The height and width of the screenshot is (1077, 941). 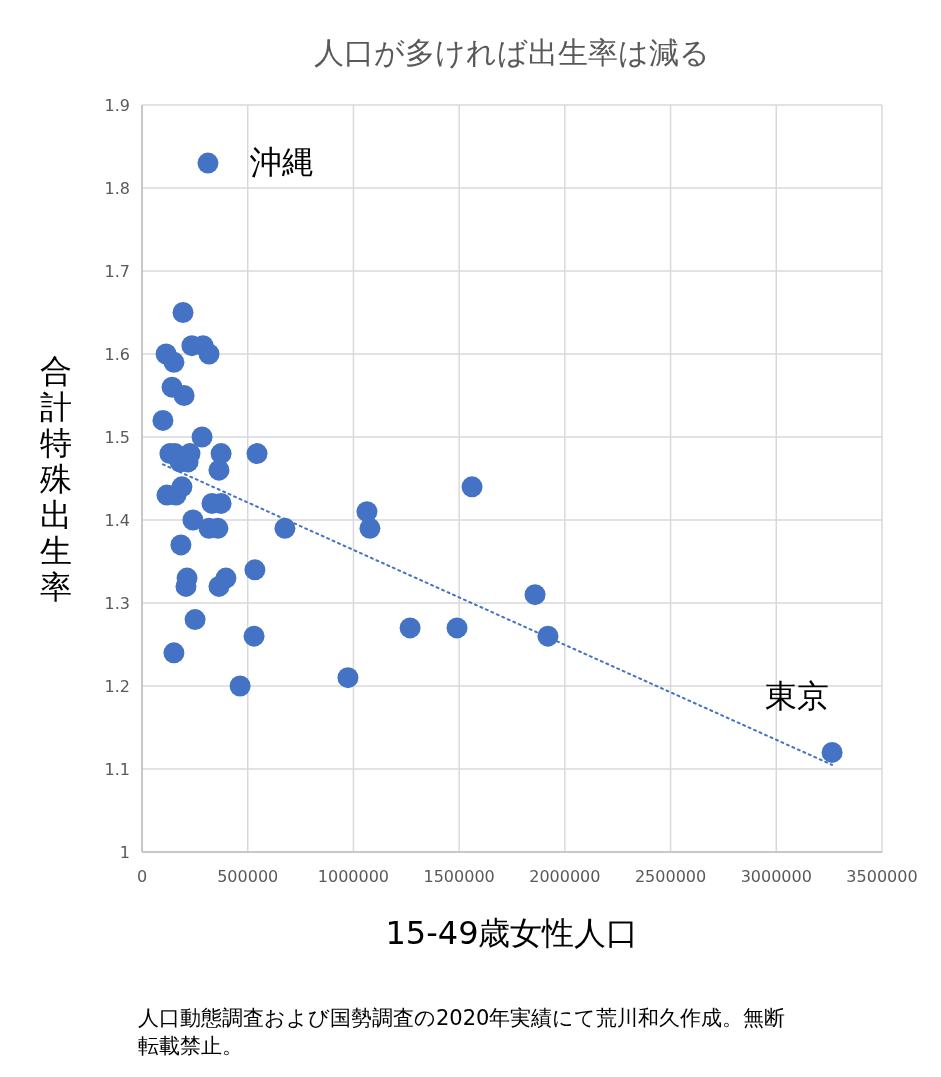 What do you see at coordinates (281, 162) in the screenshot?
I see `annotation: 沖縄` at bounding box center [281, 162].